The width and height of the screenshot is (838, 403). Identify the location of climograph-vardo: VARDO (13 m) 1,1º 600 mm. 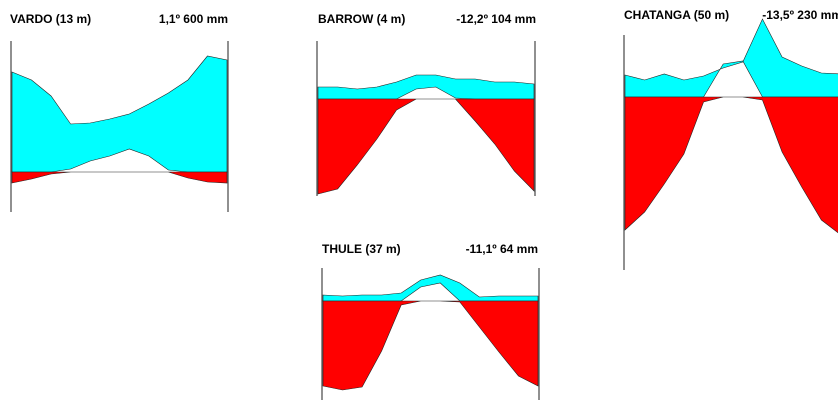
(119, 112).